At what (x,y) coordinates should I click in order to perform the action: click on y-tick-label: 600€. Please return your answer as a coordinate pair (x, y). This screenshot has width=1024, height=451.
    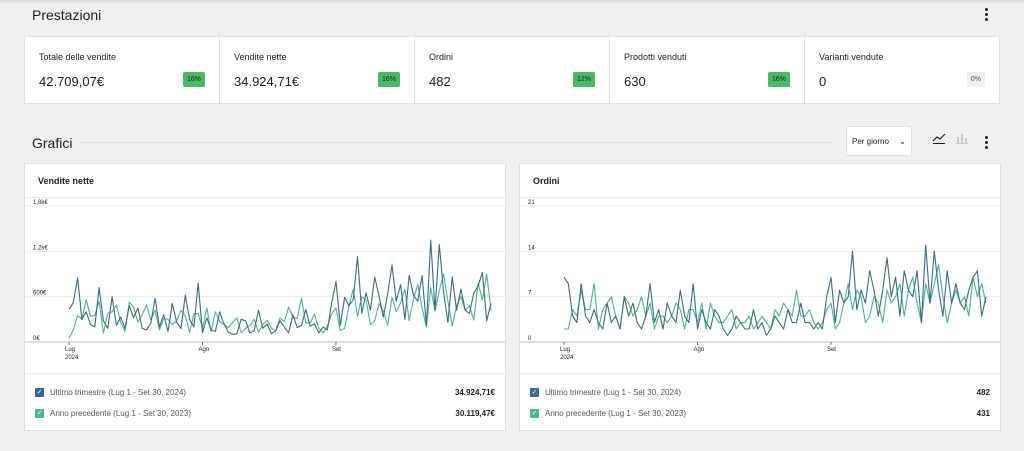
    Looking at the image, I should click on (40, 294).